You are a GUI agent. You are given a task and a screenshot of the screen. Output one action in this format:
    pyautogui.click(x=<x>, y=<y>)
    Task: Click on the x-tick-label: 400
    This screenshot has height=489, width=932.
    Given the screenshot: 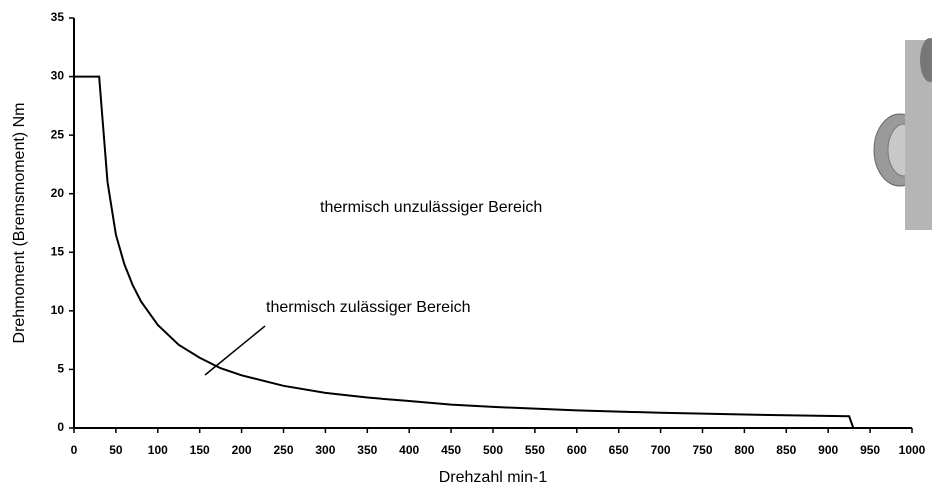 What is the action you would take?
    pyautogui.click(x=409, y=450)
    